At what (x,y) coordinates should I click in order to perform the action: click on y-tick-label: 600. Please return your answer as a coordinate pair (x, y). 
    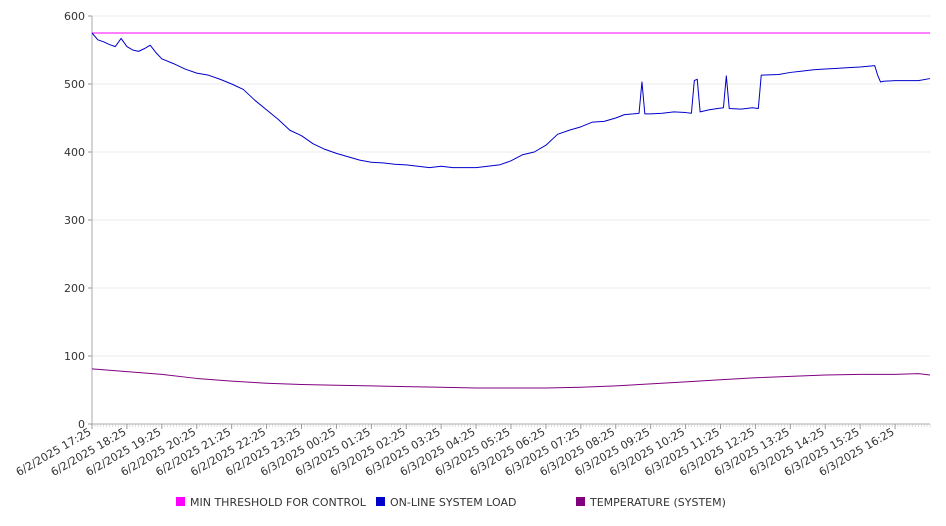
    Looking at the image, I should click on (74, 16).